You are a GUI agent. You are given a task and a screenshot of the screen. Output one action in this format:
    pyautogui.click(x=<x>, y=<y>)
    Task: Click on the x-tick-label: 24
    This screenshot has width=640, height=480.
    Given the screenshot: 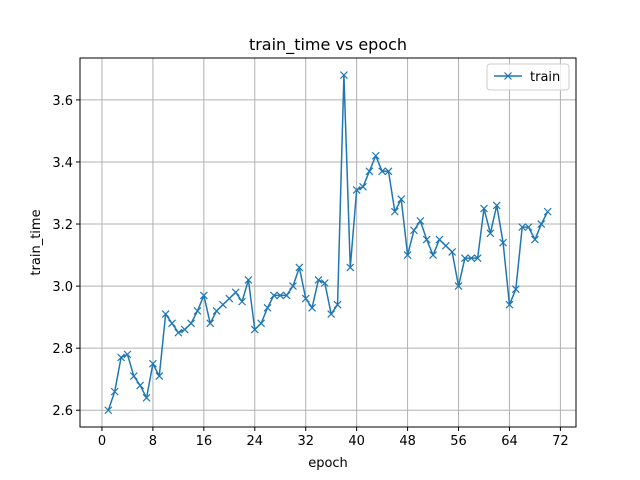 What is the action you would take?
    pyautogui.click(x=255, y=441)
    